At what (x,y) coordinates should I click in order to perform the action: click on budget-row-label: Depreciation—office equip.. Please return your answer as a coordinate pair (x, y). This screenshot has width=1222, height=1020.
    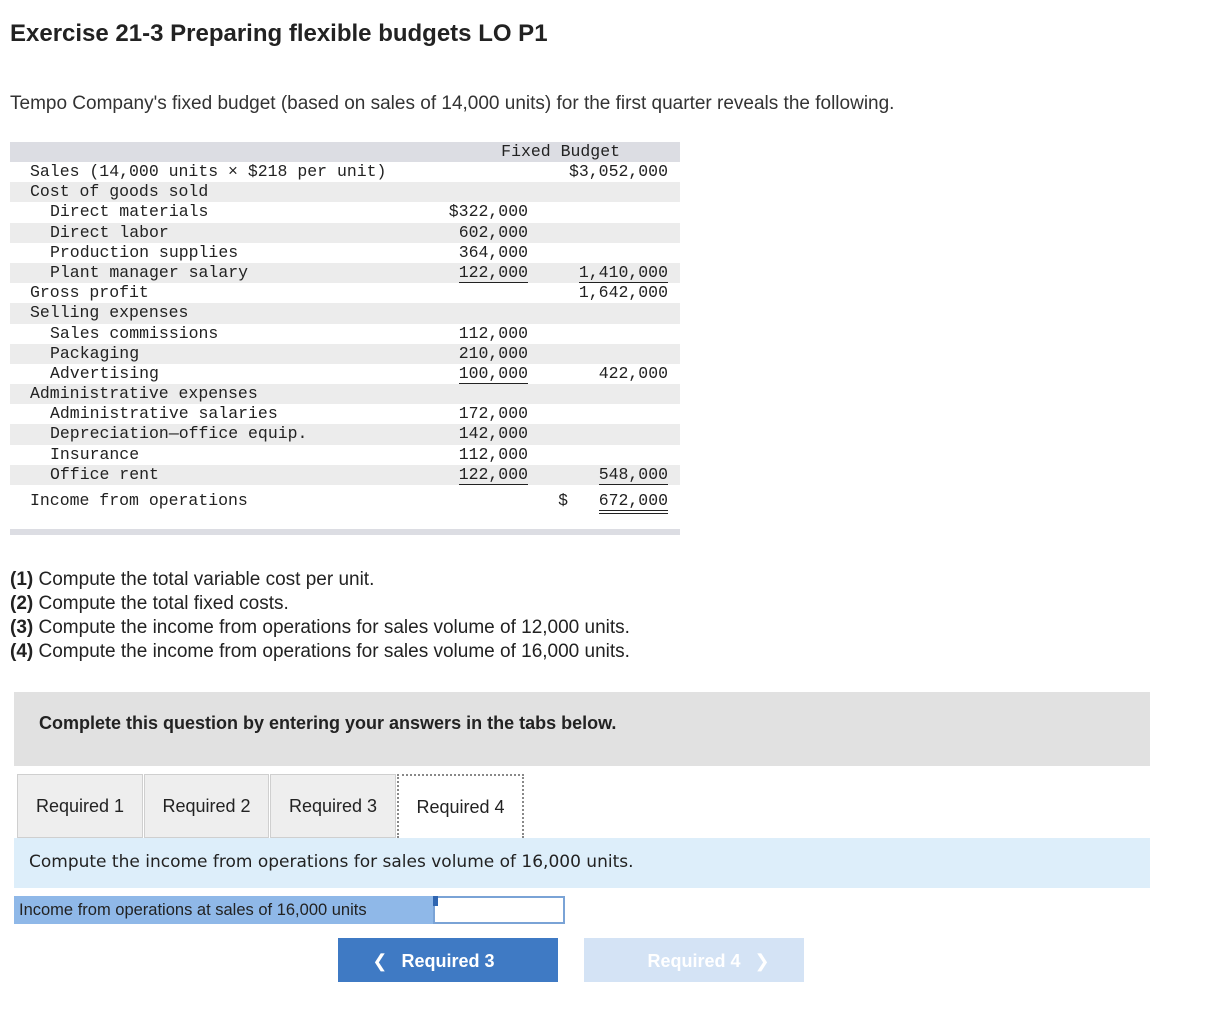
    Looking at the image, I should click on (179, 434).